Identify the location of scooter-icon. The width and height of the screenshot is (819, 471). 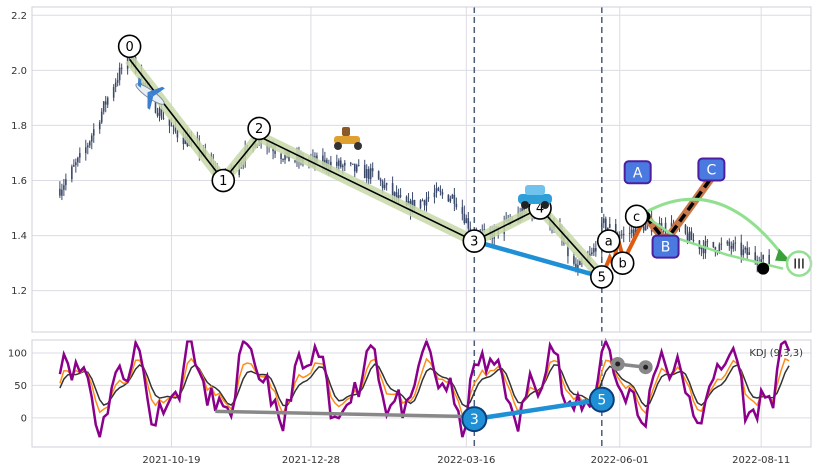
(348, 138).